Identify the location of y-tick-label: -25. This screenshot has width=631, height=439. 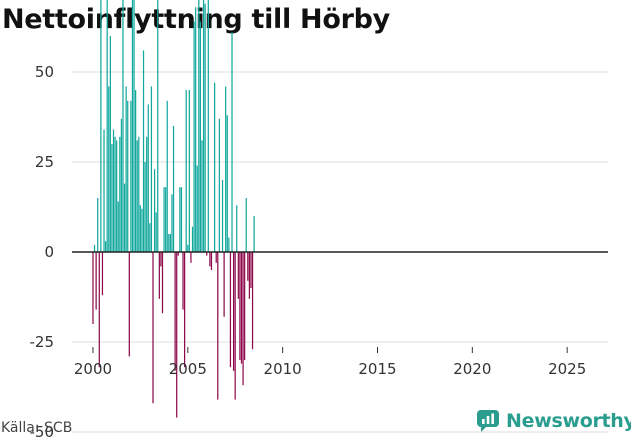
(42, 342).